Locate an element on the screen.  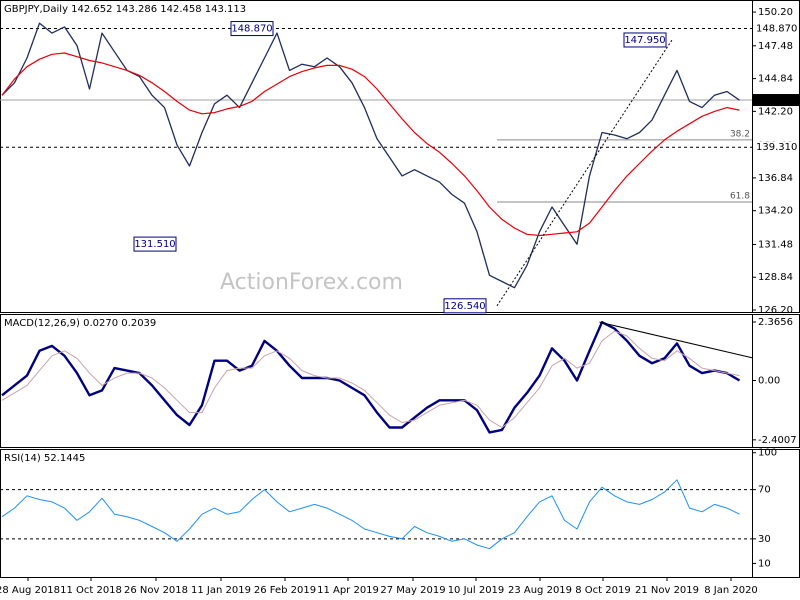
x-tick-label: 10 Jul 2019 is located at coordinates (476, 590).